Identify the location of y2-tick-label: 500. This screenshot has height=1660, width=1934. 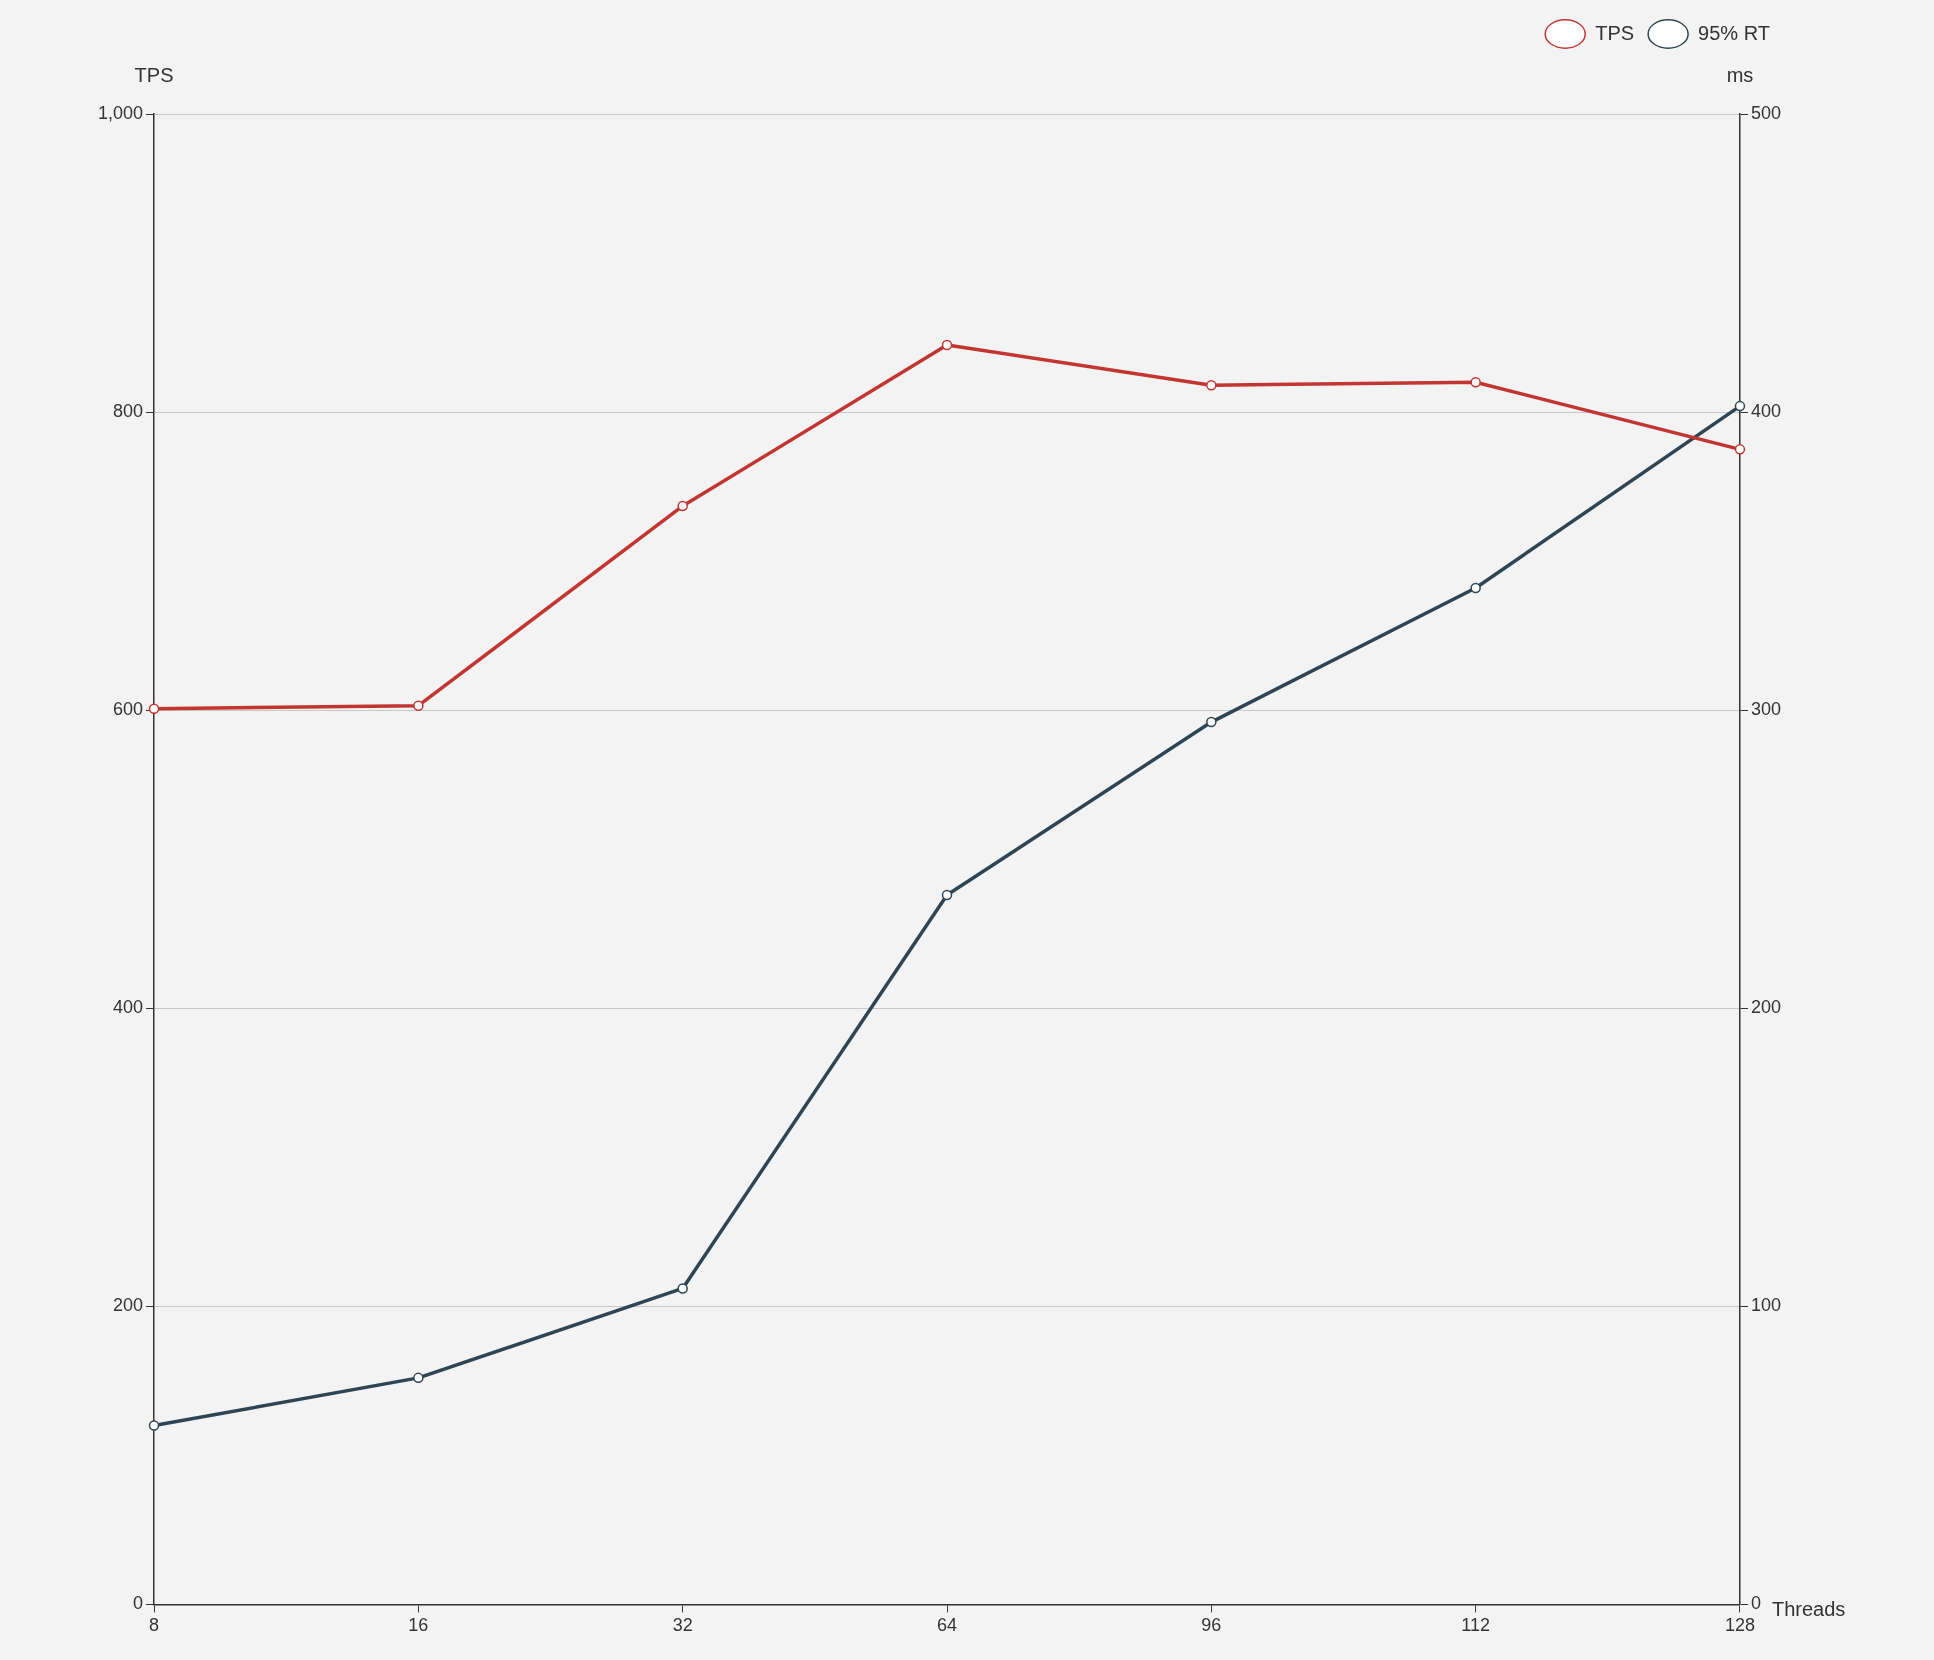
(1766, 112).